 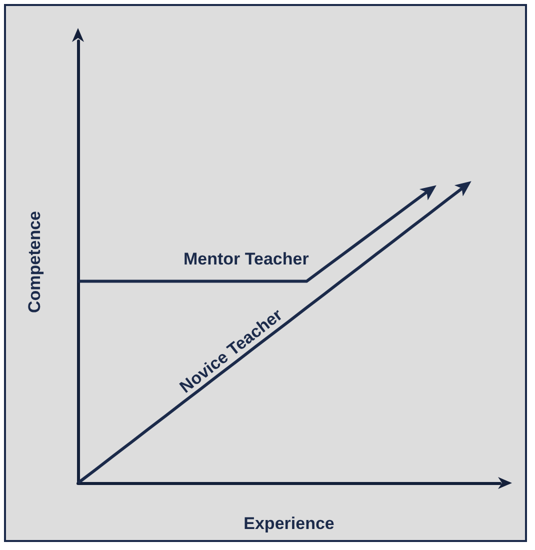 I want to click on x-axis-title: Experience, so click(x=289, y=523).